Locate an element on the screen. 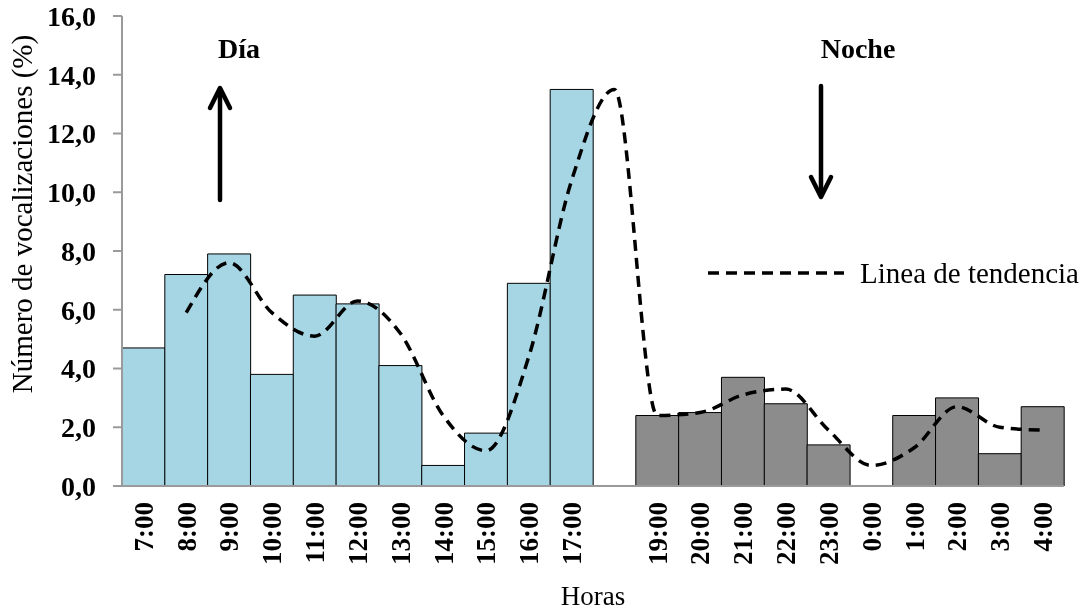 This screenshot has height=615, width=1087. annotation: Día is located at coordinates (239, 48).